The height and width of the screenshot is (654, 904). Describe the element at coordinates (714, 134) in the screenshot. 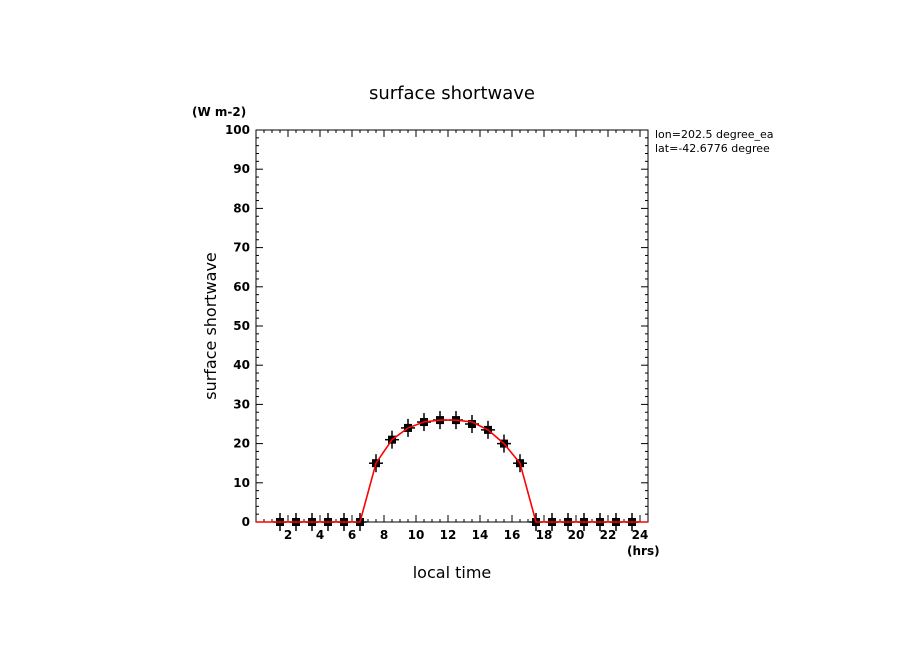

I see `annotation-lon: lon=202.5 degree_ea` at that location.